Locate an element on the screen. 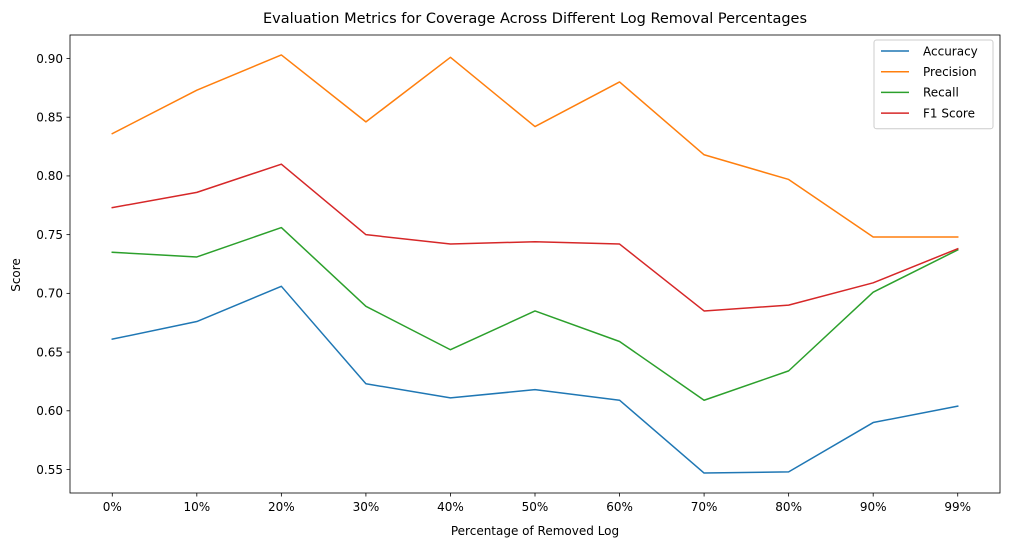 The image size is (1010, 547). y-tick-label: 0.75 is located at coordinates (49, 235).